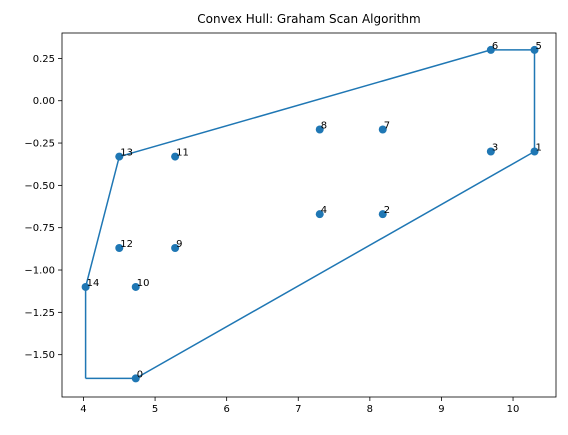 Image resolution: width=568 pixels, height=435 pixels. Describe the element at coordinates (43, 207) in the screenshot. I see `y-axis: 0.25 0.00 −0.25 −0.50 −0.75 −1.00 −1.25 −1.50` at that location.